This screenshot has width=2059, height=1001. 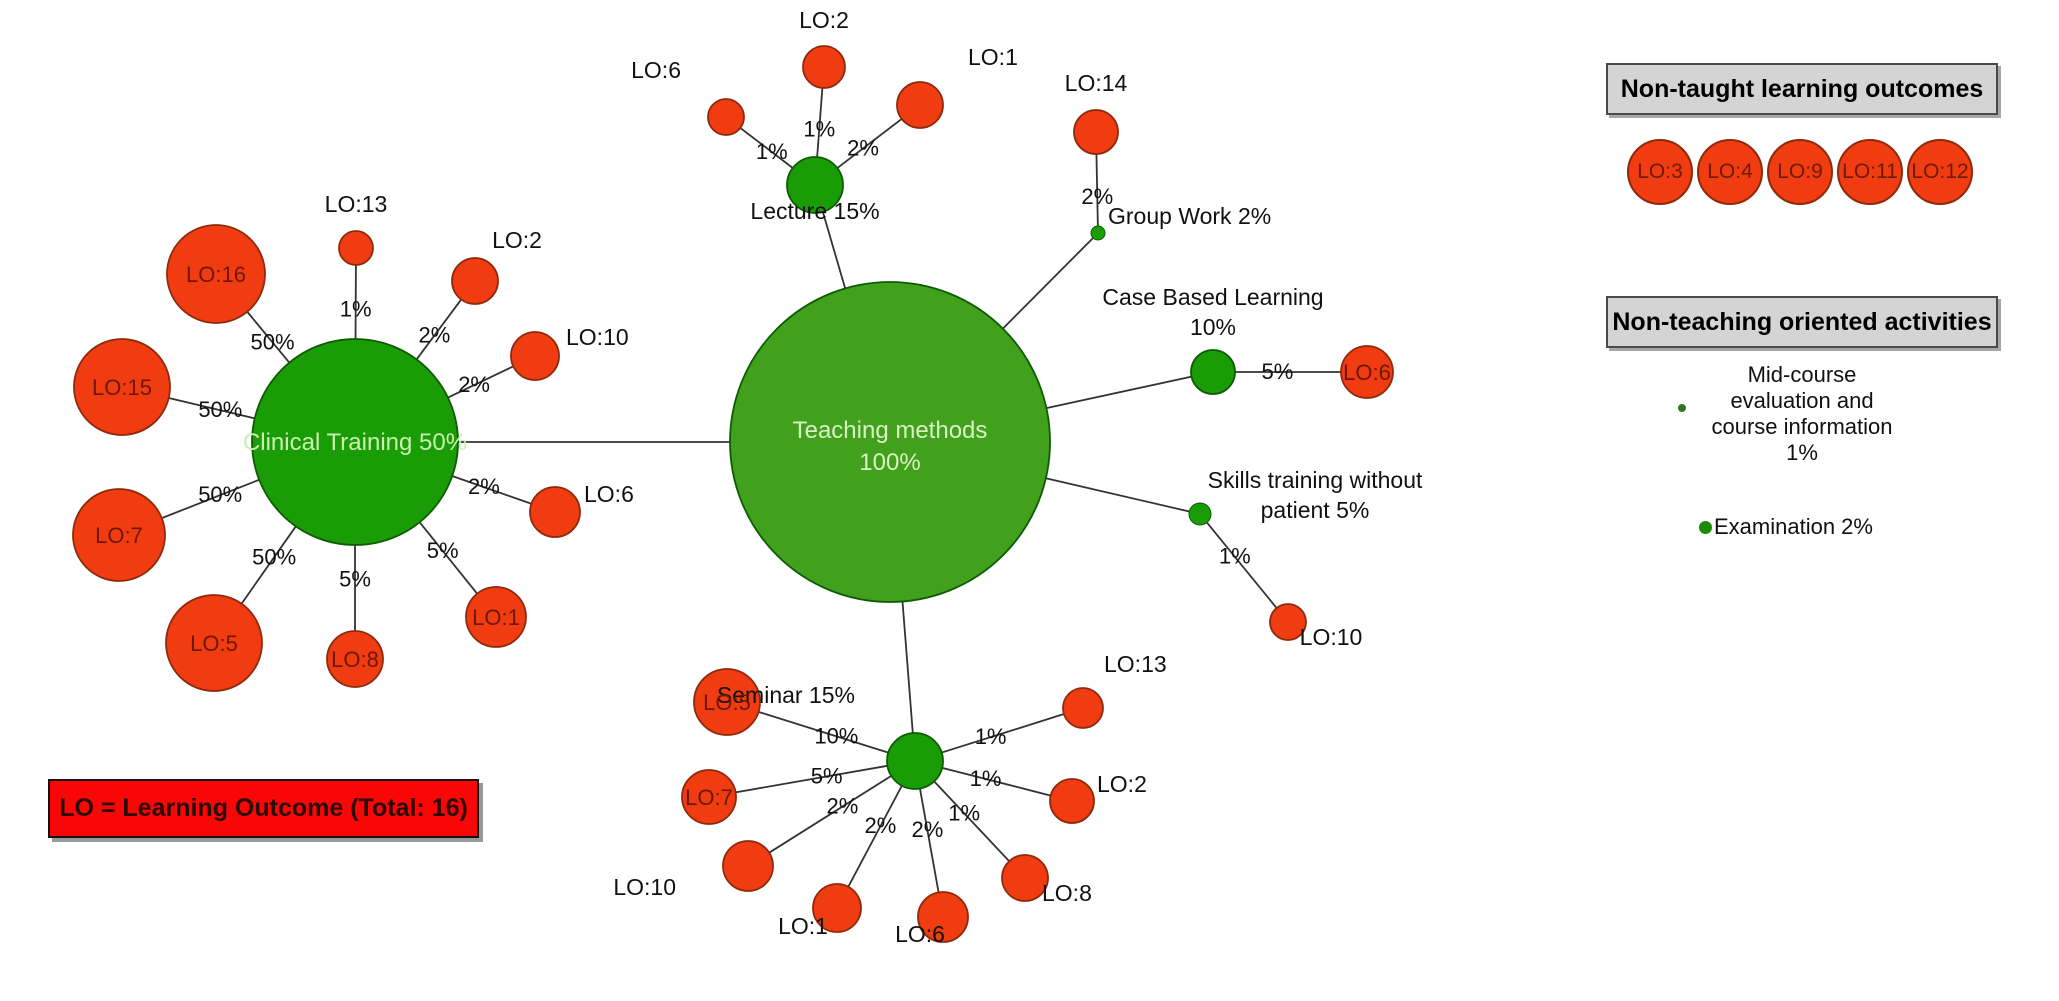 What do you see at coordinates (815, 185) in the screenshot?
I see `node-lecture` at bounding box center [815, 185].